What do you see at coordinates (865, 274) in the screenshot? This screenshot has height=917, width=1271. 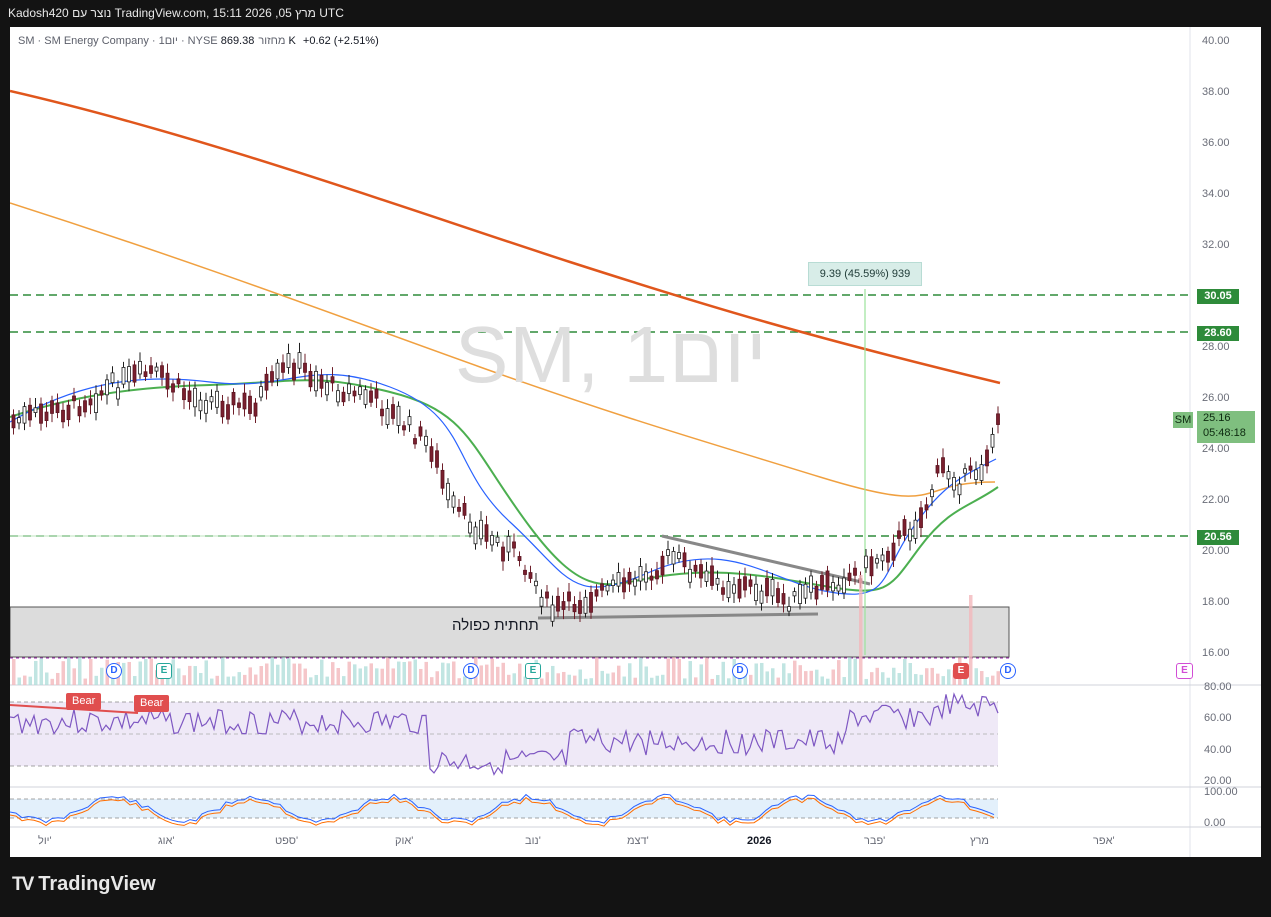 I see `price-range-measure-label: 9.39 (45.59%) 939` at bounding box center [865, 274].